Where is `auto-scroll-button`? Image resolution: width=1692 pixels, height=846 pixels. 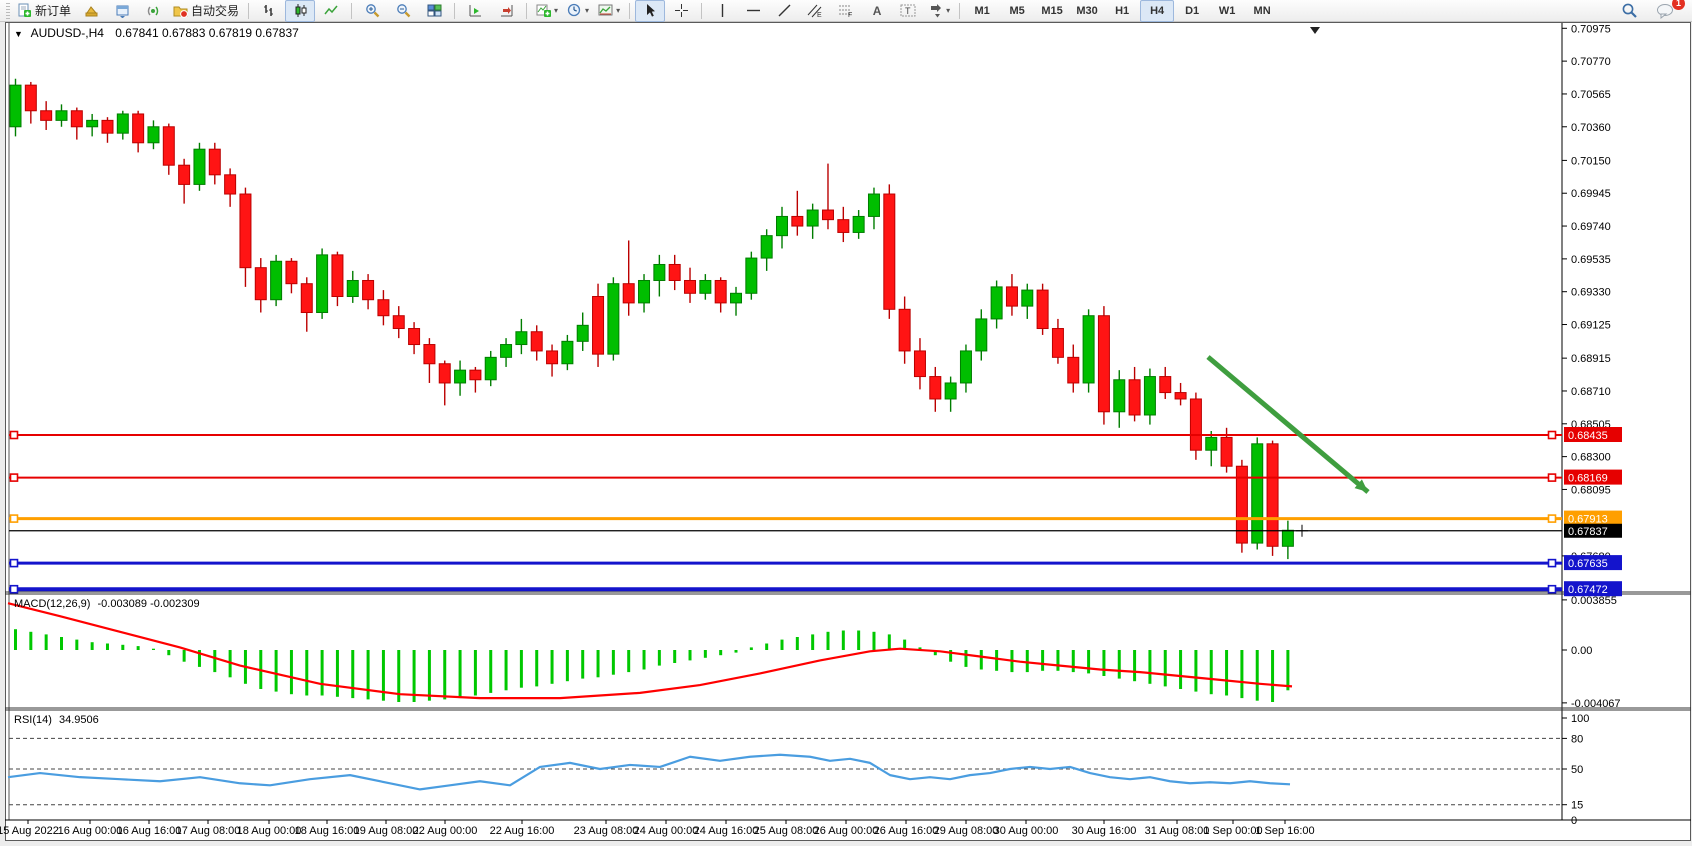 auto-scroll-button is located at coordinates (506, 11).